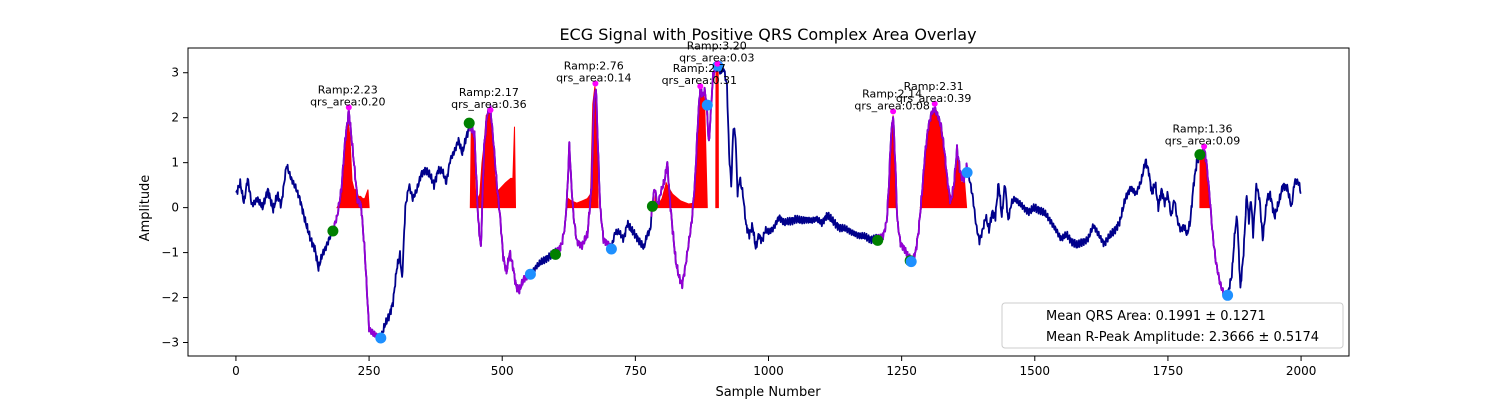 The image size is (1500, 404). I want to click on y-tick-label-4: 0, so click(175, 208).